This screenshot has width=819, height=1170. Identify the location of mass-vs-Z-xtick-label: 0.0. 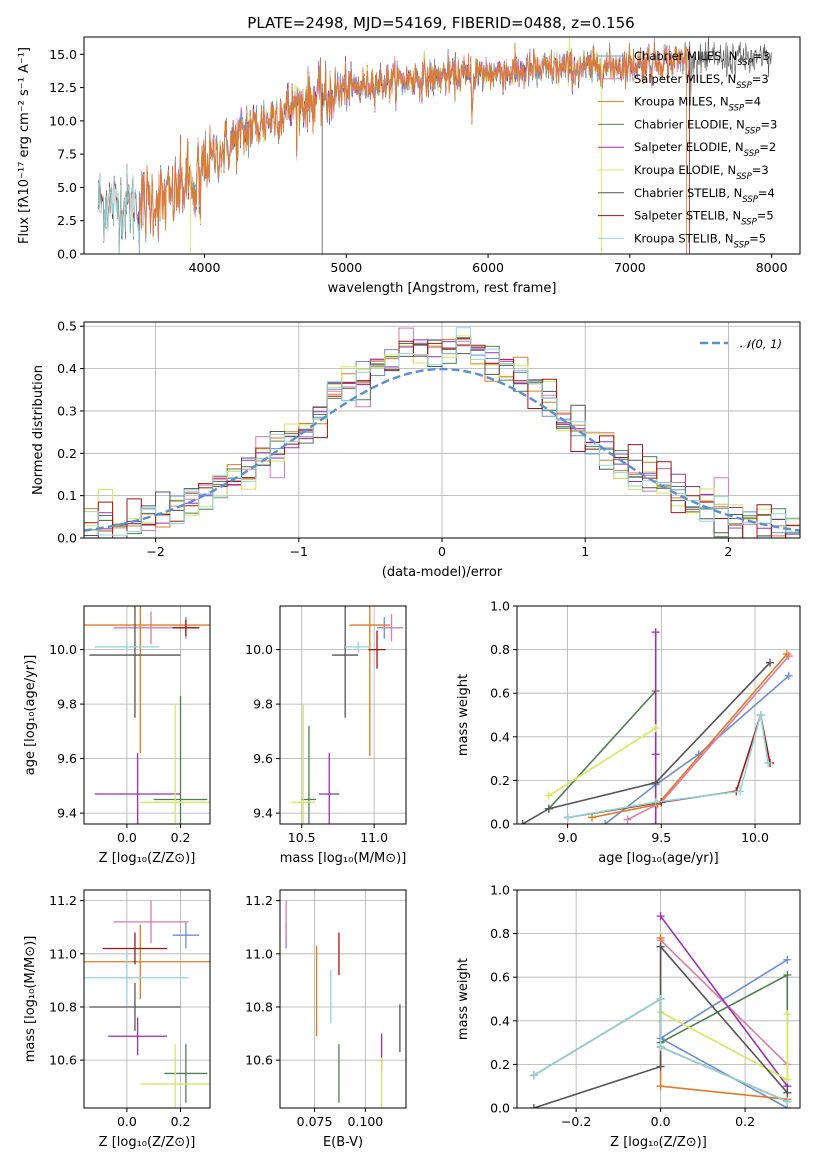
(127, 1121).